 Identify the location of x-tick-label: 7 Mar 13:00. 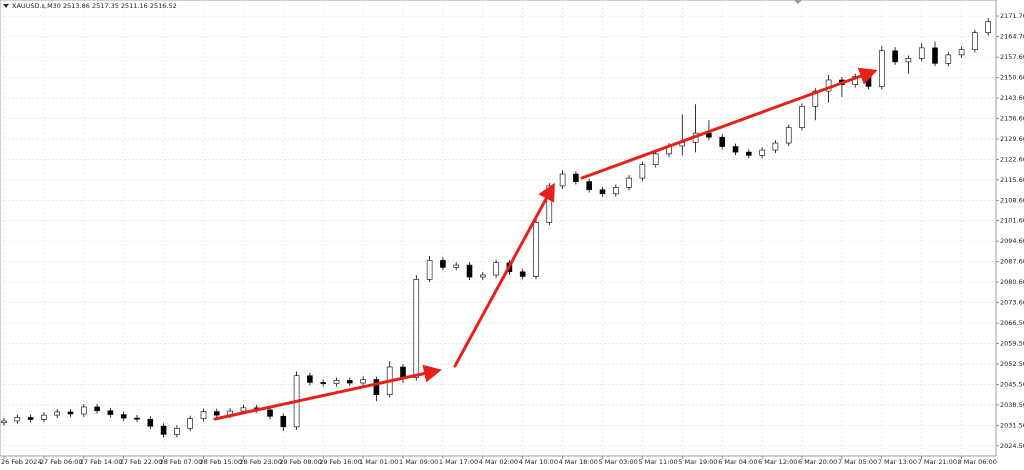
(897, 462).